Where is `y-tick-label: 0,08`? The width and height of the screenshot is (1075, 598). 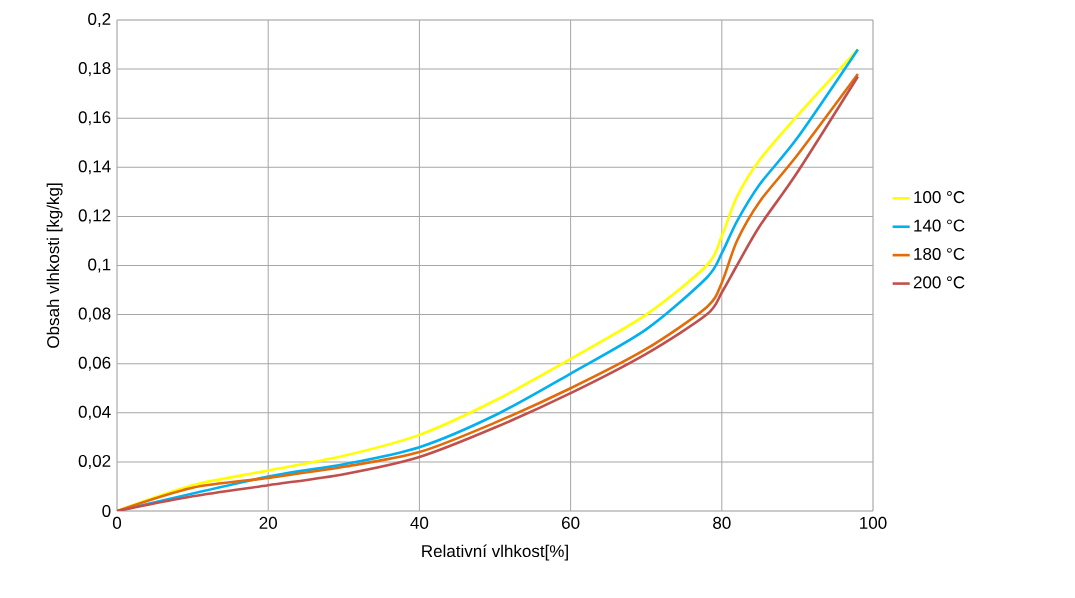
y-tick-label: 0,08 is located at coordinates (94, 314).